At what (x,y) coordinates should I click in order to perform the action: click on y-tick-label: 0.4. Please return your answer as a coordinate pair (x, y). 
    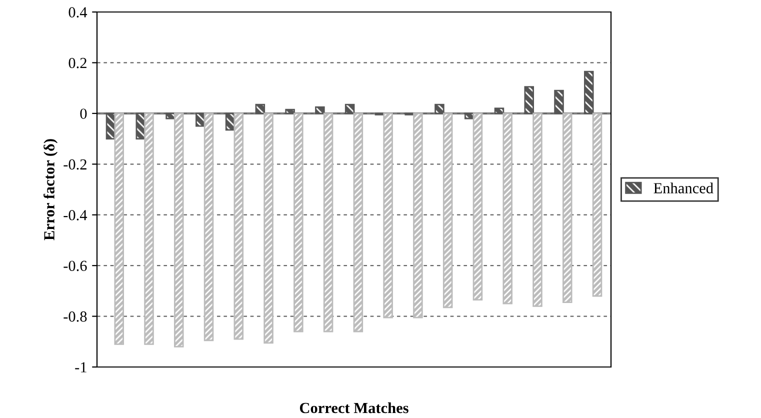
    Looking at the image, I should click on (78, 12).